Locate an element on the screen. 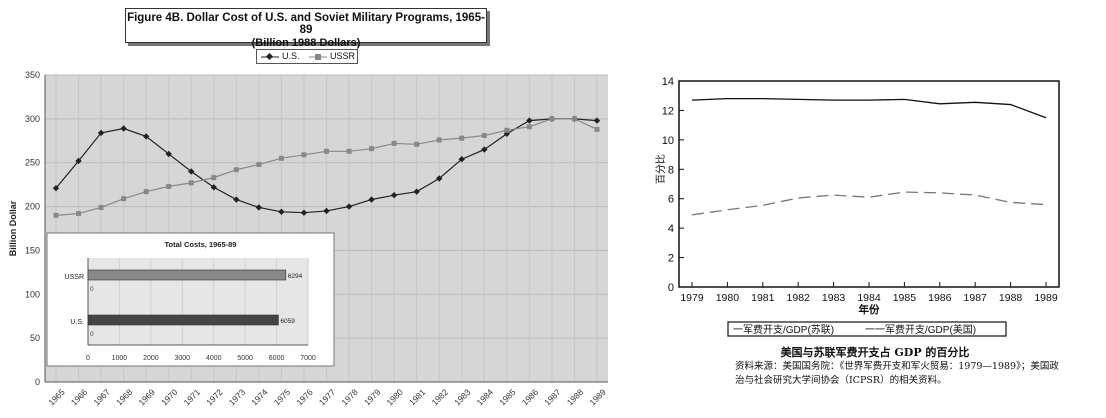  right-x-tick-label: 1983 is located at coordinates (834, 298).